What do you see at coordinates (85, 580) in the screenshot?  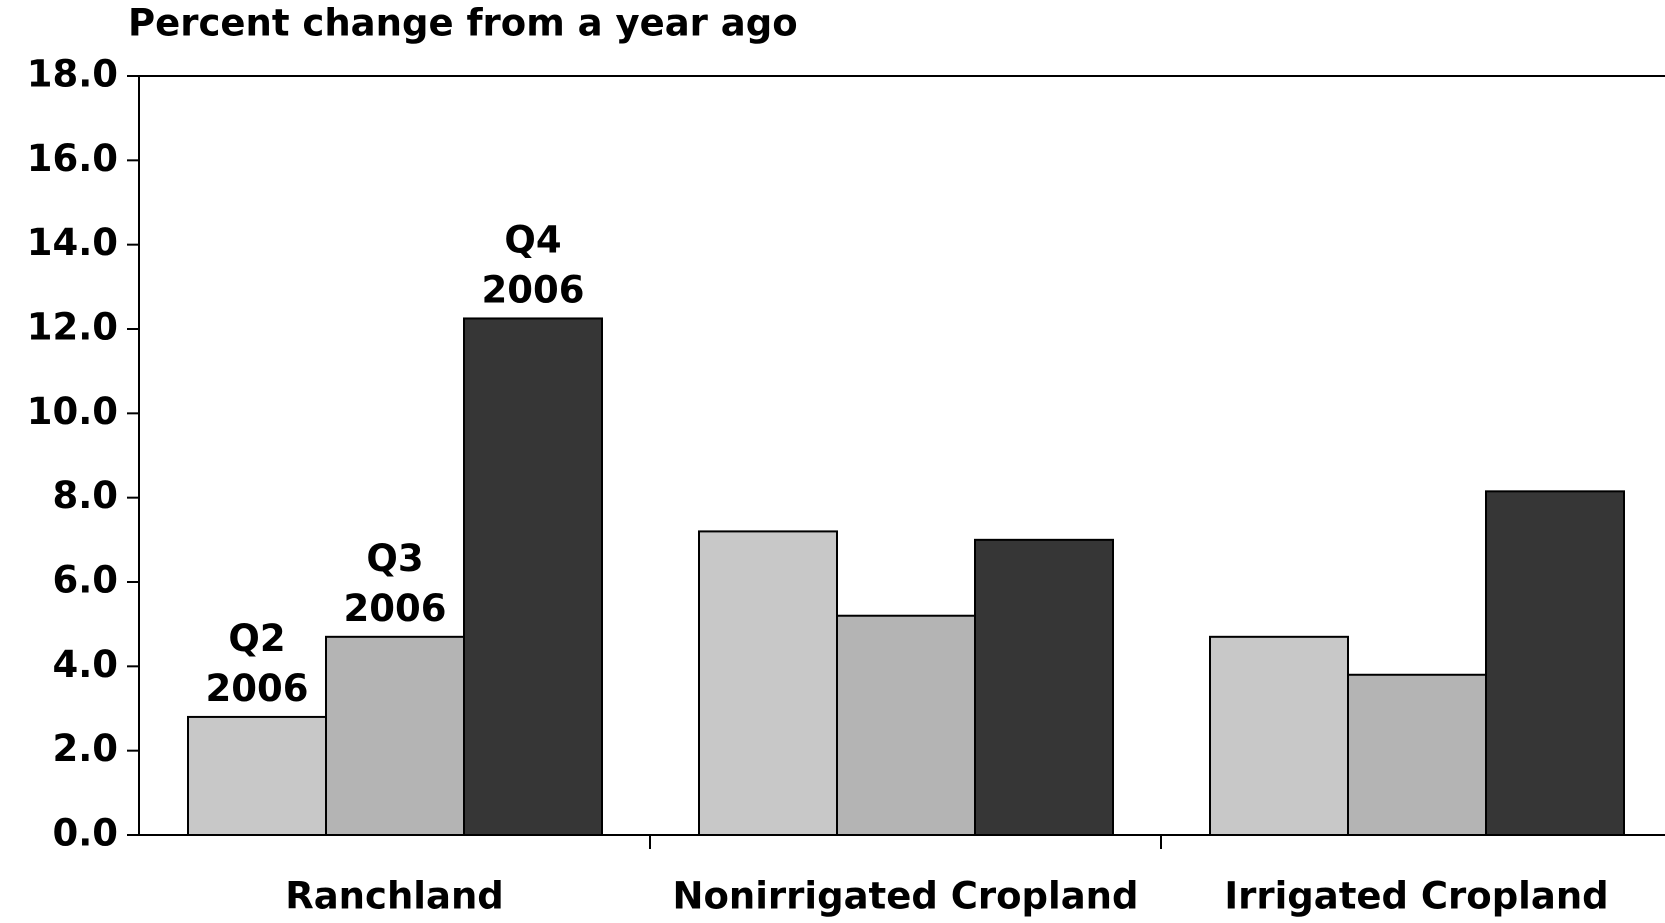 I see `y-tick-label: 6.0` at bounding box center [85, 580].